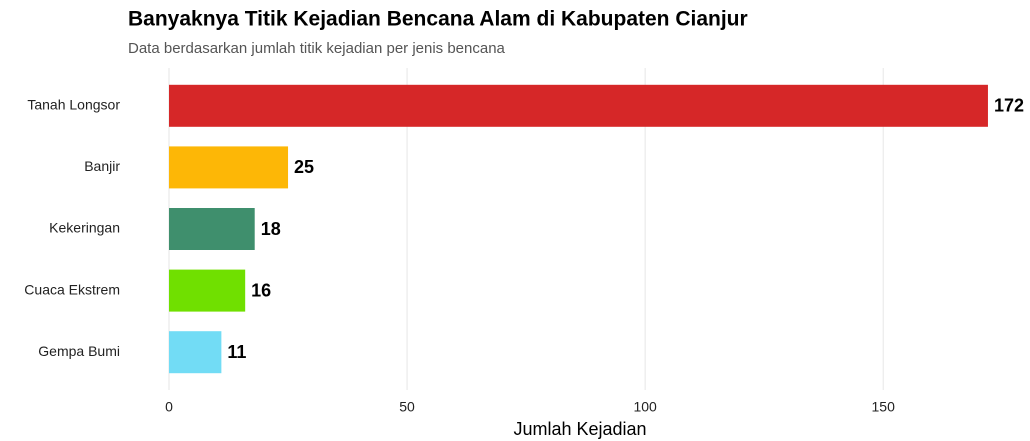 The image size is (1030, 441). Describe the element at coordinates (271, 229) in the screenshot. I see `data-label: 18` at that location.